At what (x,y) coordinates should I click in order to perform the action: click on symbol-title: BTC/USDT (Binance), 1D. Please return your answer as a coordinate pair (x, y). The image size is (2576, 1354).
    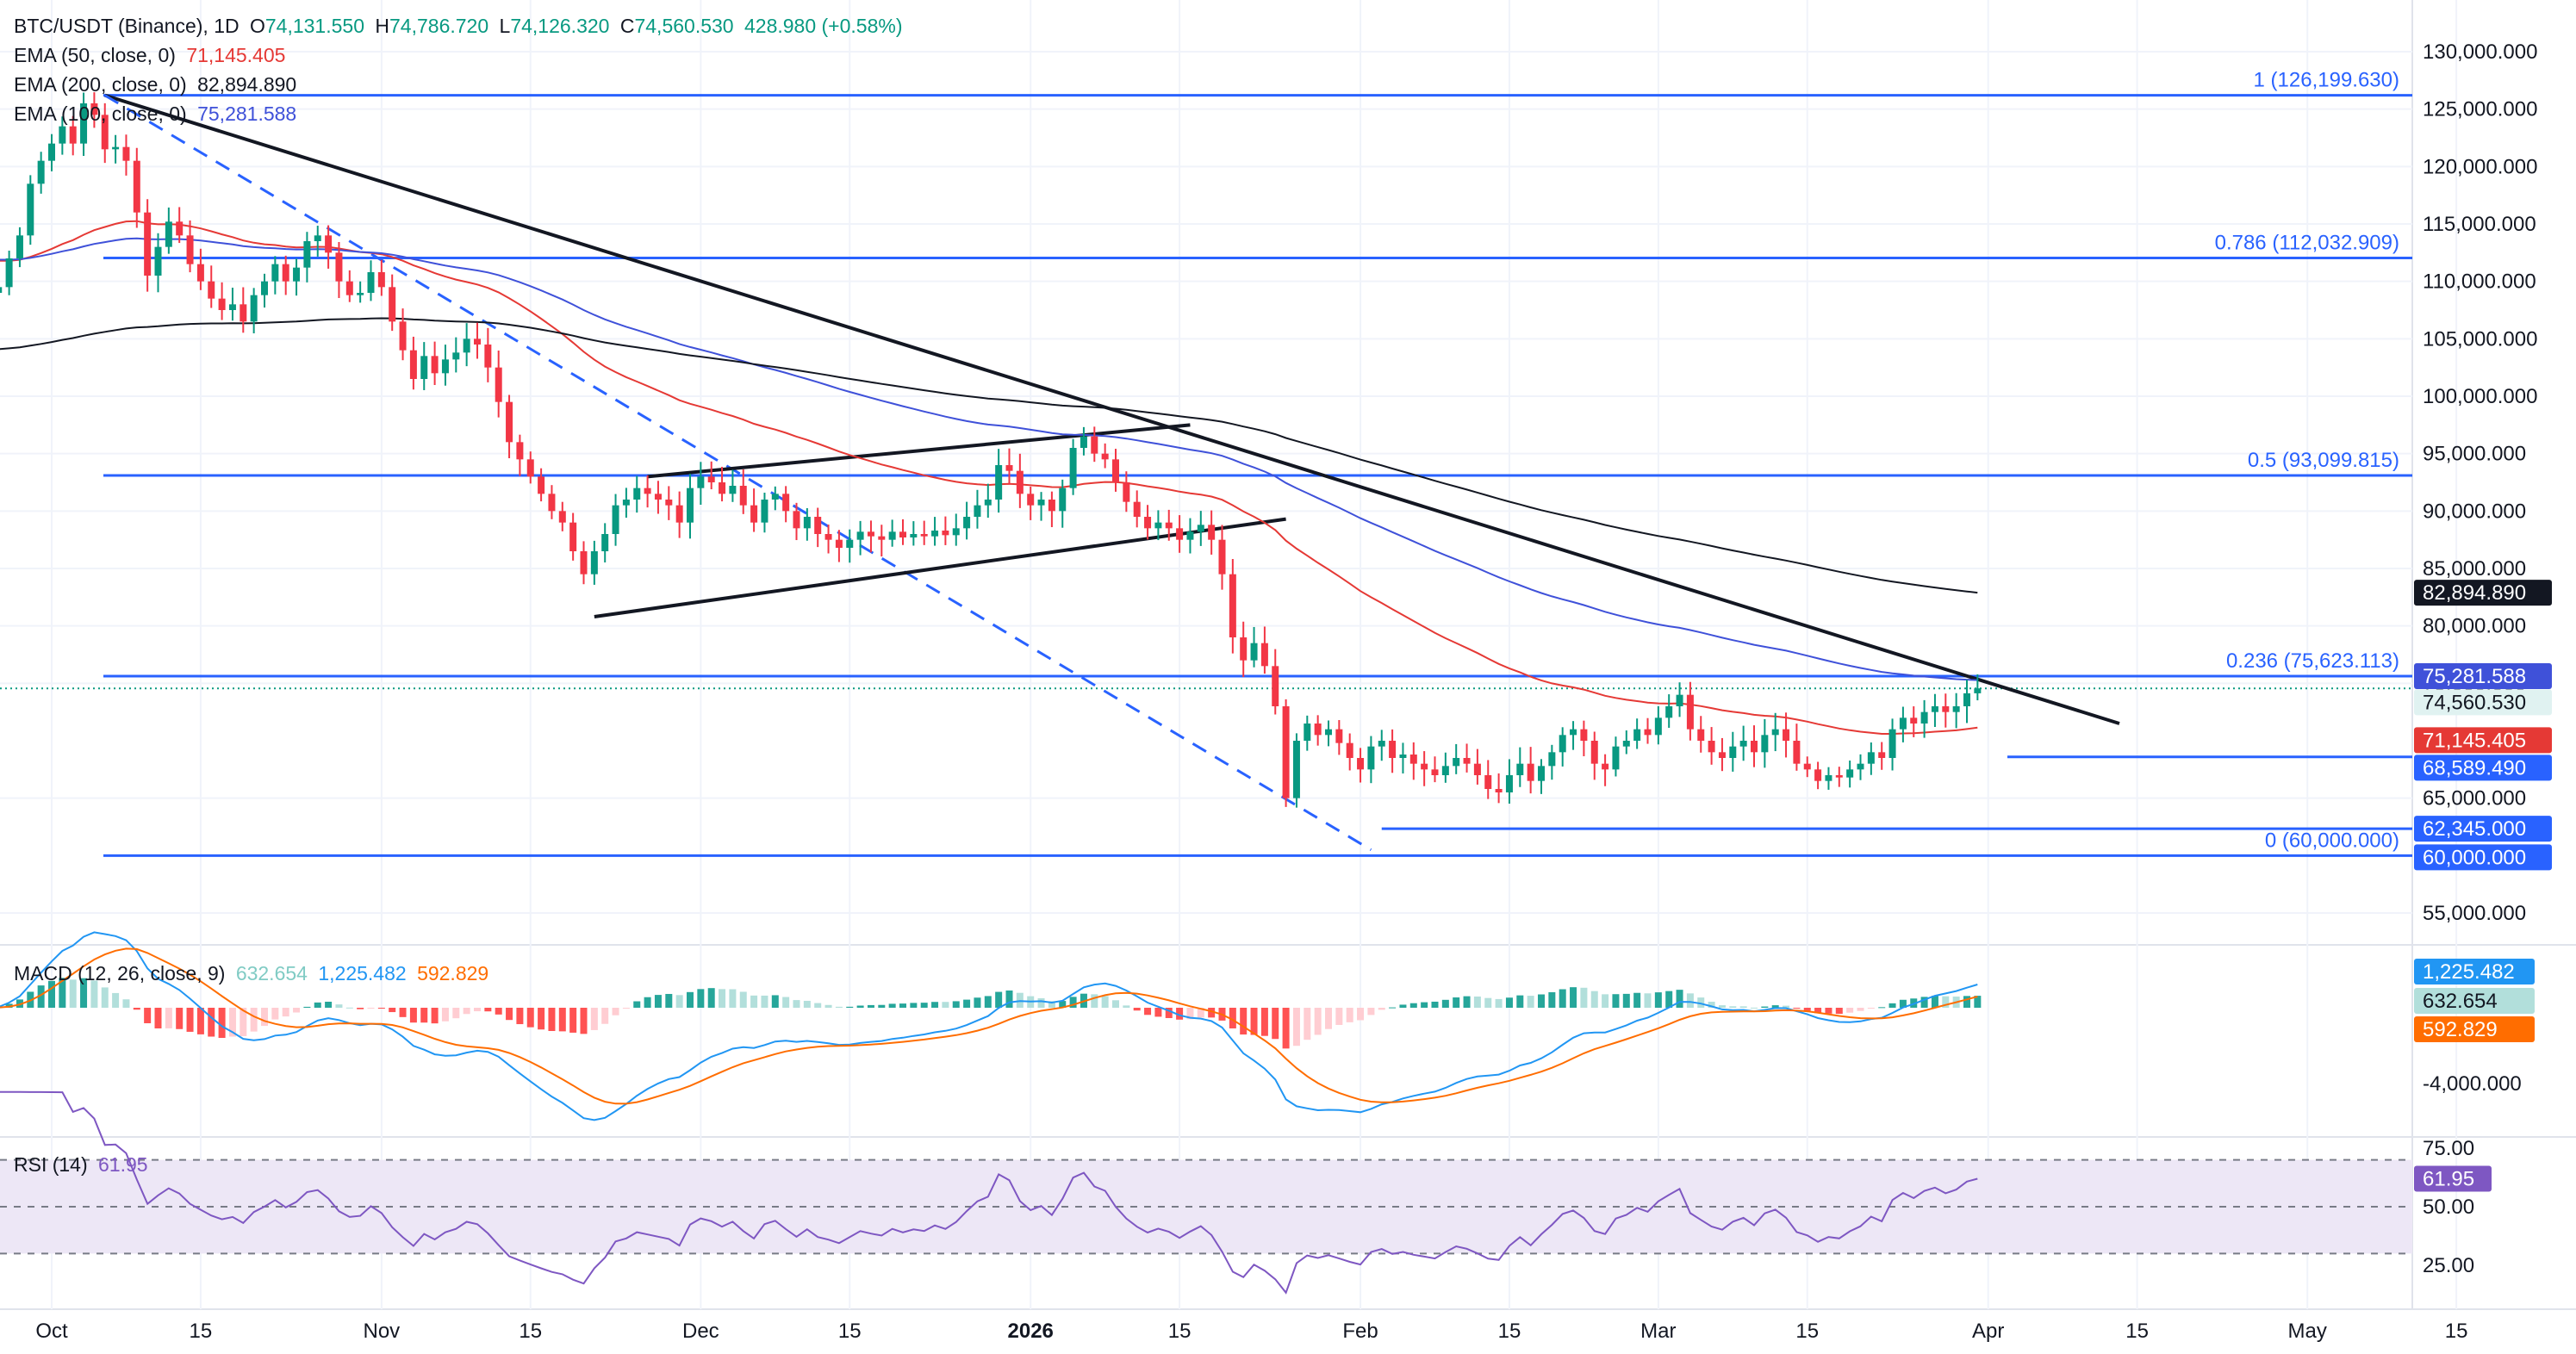
    Looking at the image, I should click on (127, 26).